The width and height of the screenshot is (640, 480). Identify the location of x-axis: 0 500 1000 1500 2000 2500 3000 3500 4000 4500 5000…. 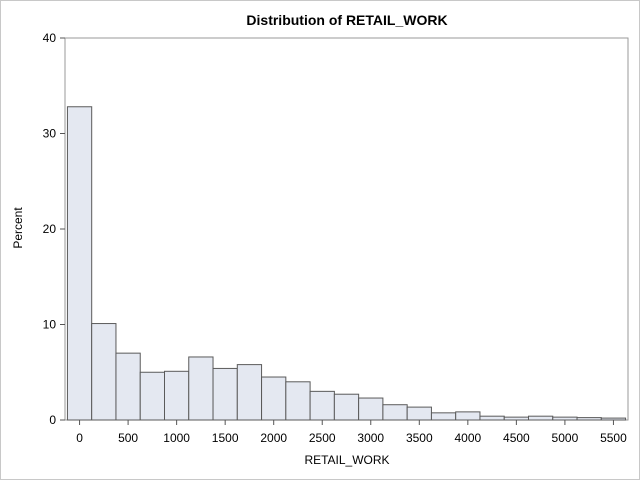
(351, 432).